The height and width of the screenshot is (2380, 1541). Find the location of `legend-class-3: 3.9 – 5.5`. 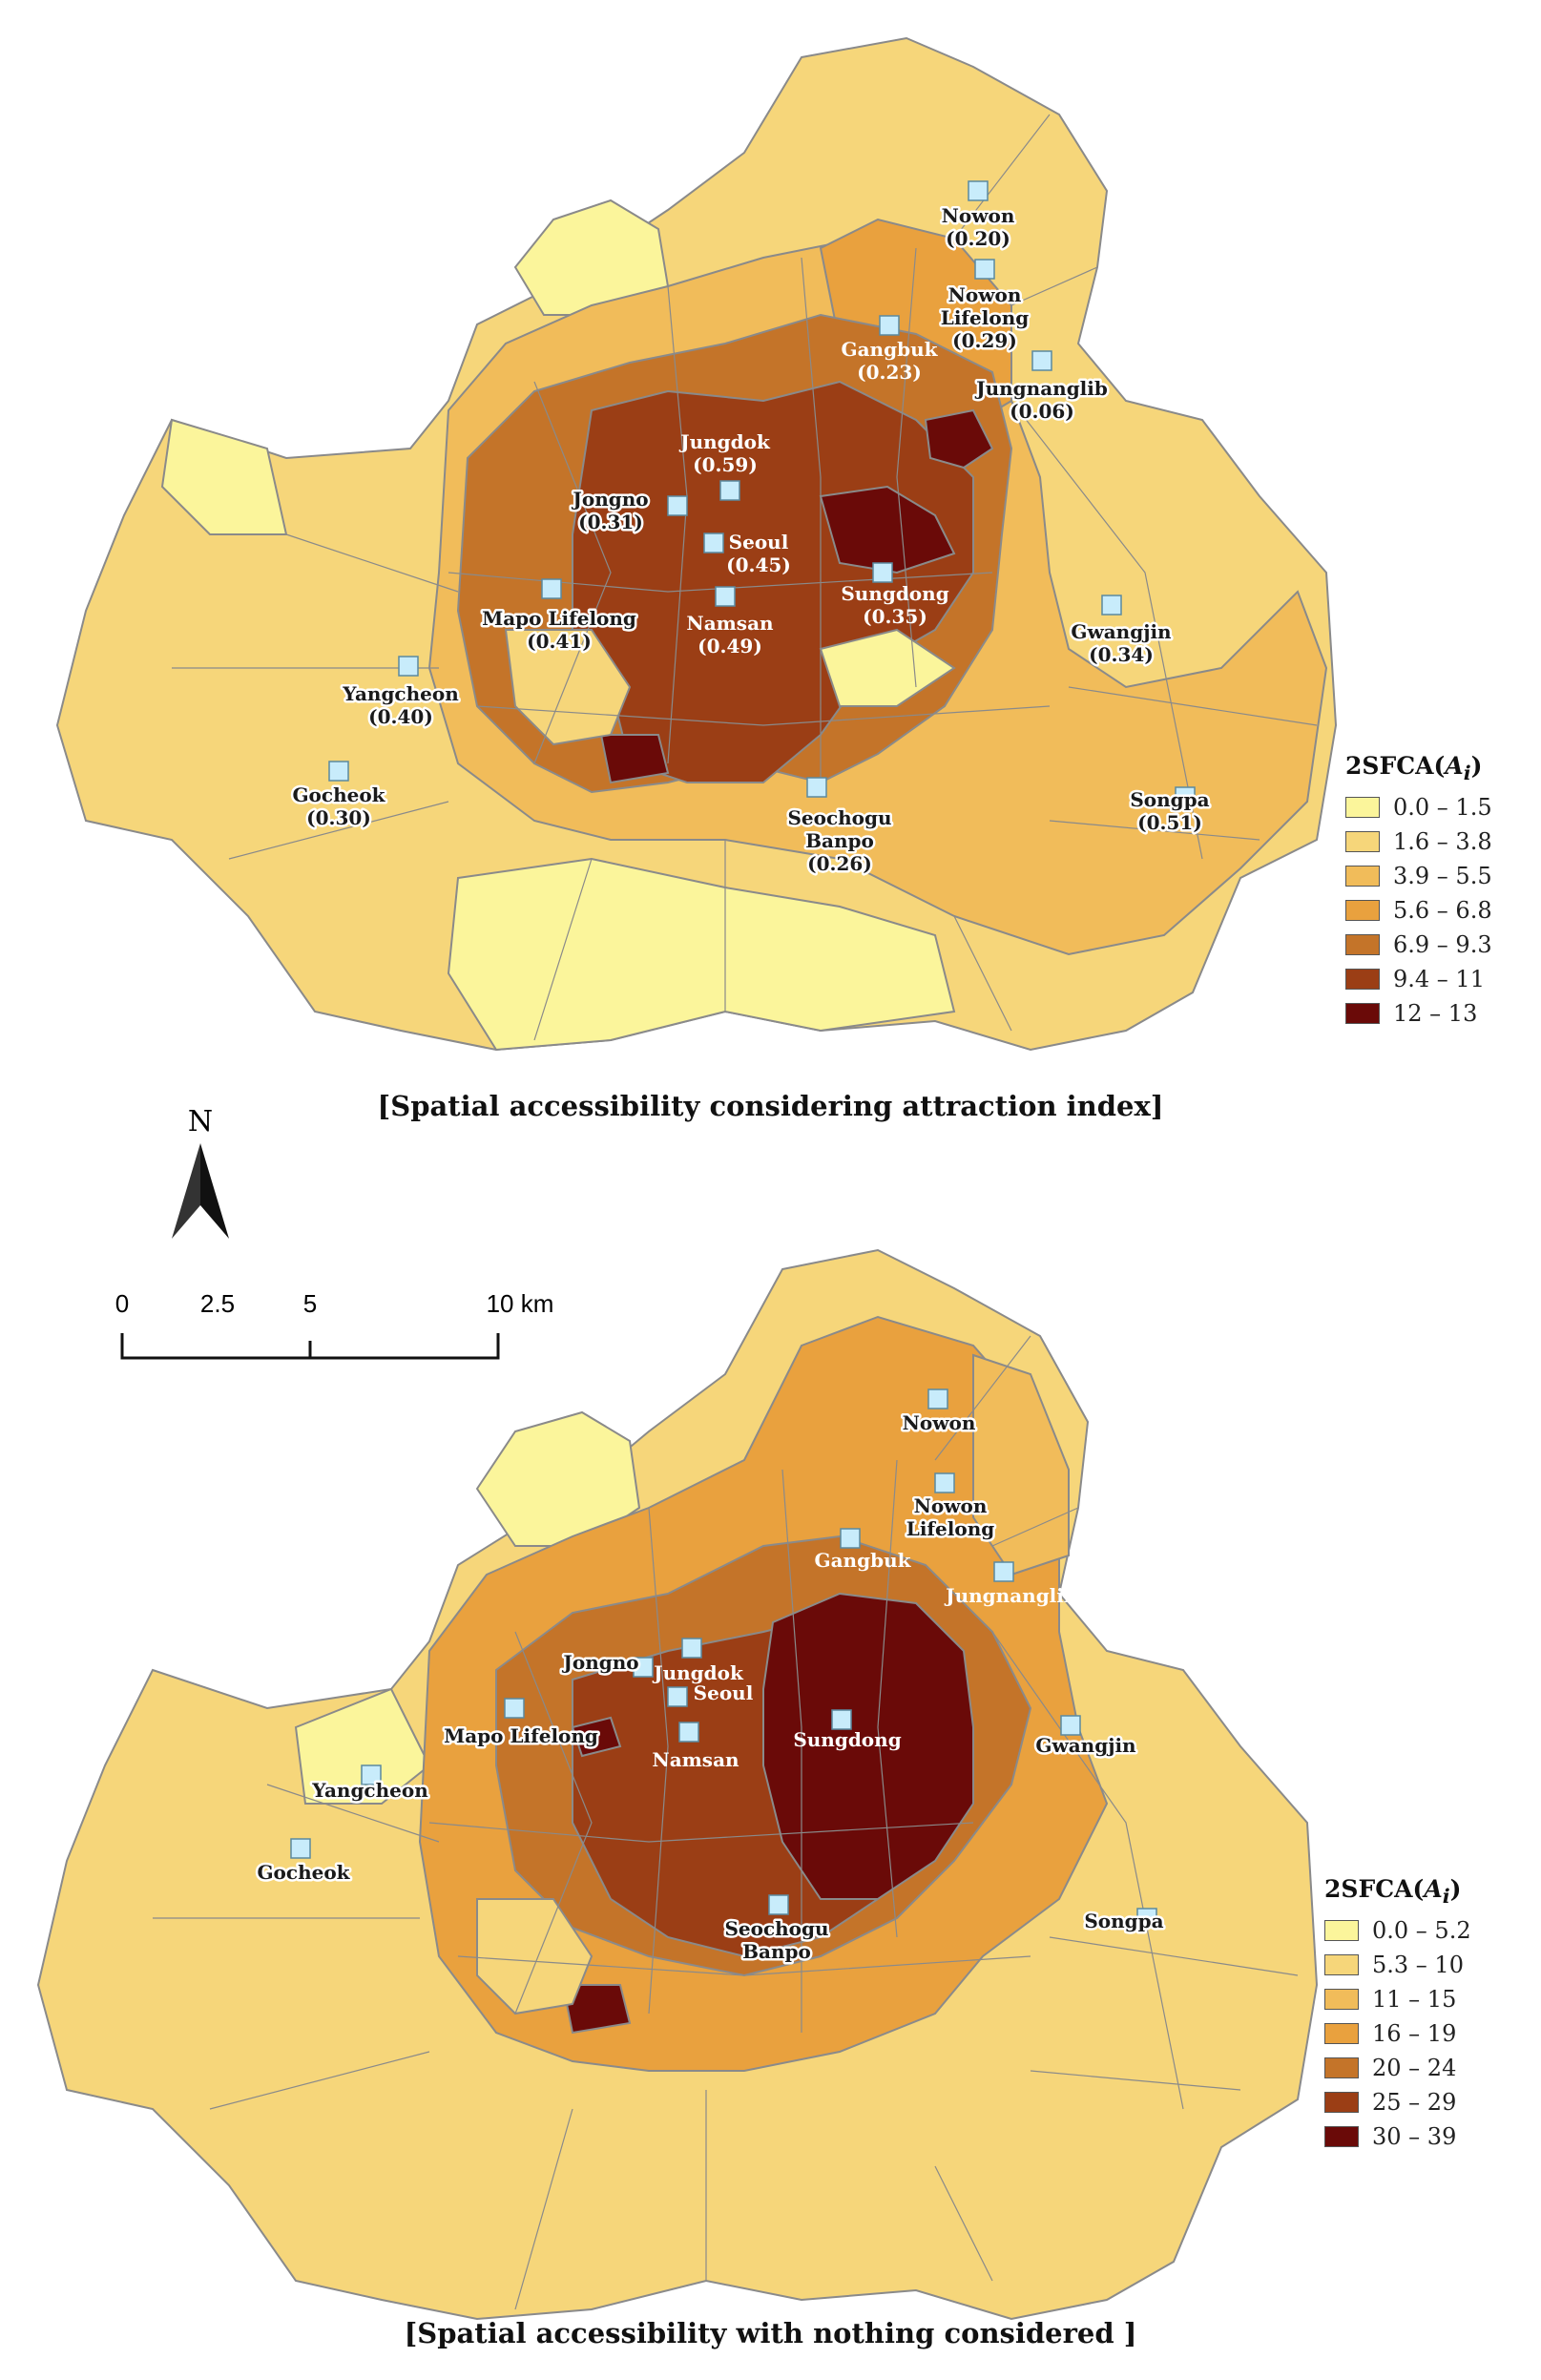

legend-class-3: 3.9 – 5.5 is located at coordinates (1418, 876).